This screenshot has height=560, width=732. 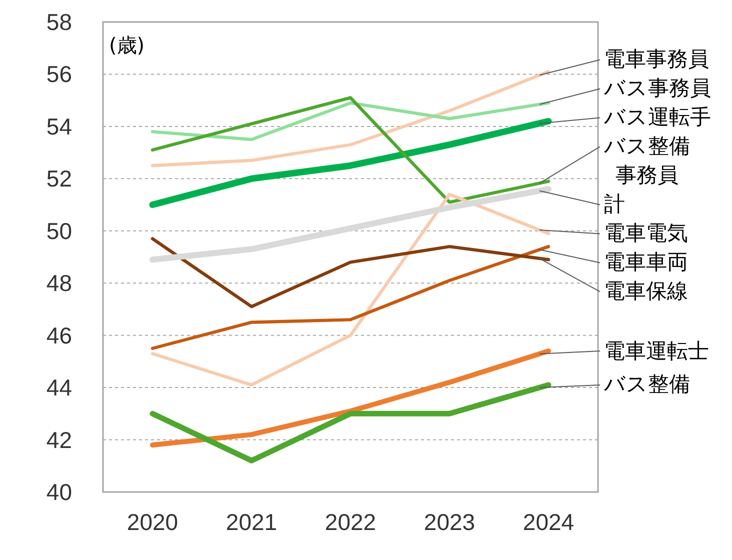 I want to click on y-tick-label: 44, so click(x=59, y=387).